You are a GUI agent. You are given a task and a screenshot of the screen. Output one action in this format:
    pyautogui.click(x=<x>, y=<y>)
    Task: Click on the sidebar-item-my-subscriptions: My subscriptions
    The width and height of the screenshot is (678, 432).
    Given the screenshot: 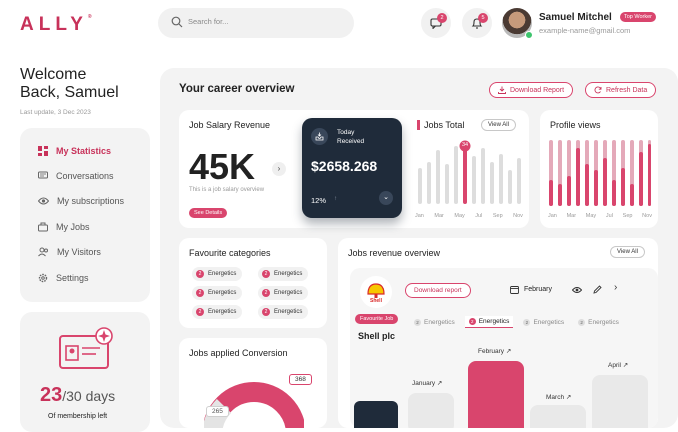 What is the action you would take?
    pyautogui.click(x=81, y=201)
    